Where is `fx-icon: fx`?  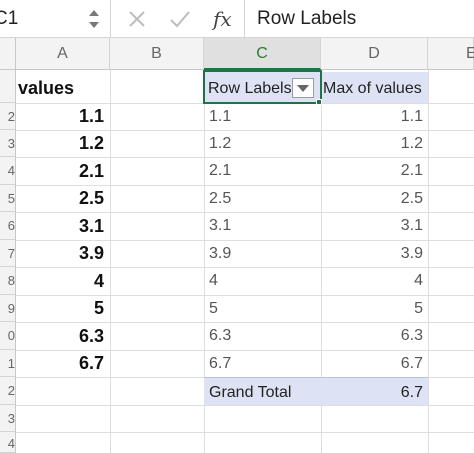
fx-icon: fx is located at coordinates (222, 19).